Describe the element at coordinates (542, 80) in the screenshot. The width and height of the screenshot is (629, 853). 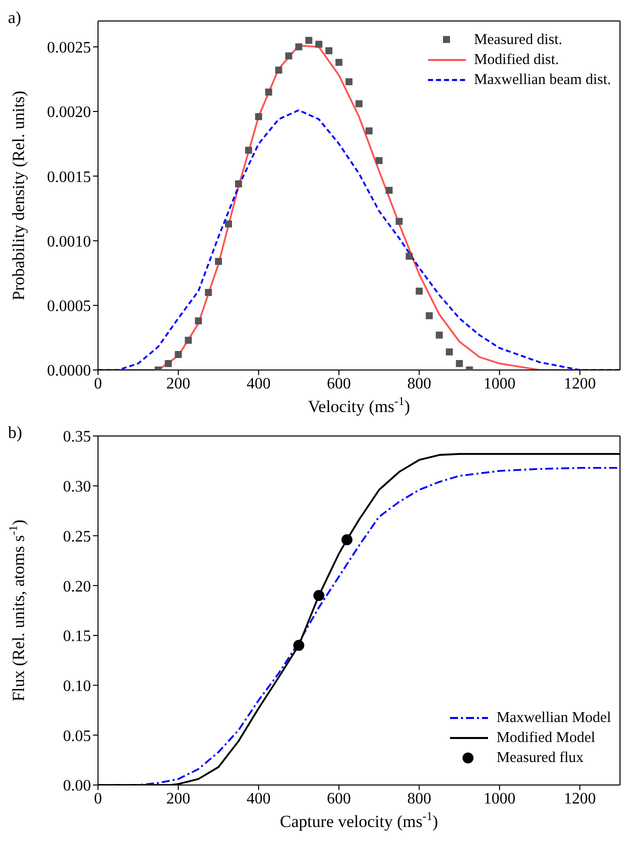
I see `legend-label: Maxwellian beam dist.` at that location.